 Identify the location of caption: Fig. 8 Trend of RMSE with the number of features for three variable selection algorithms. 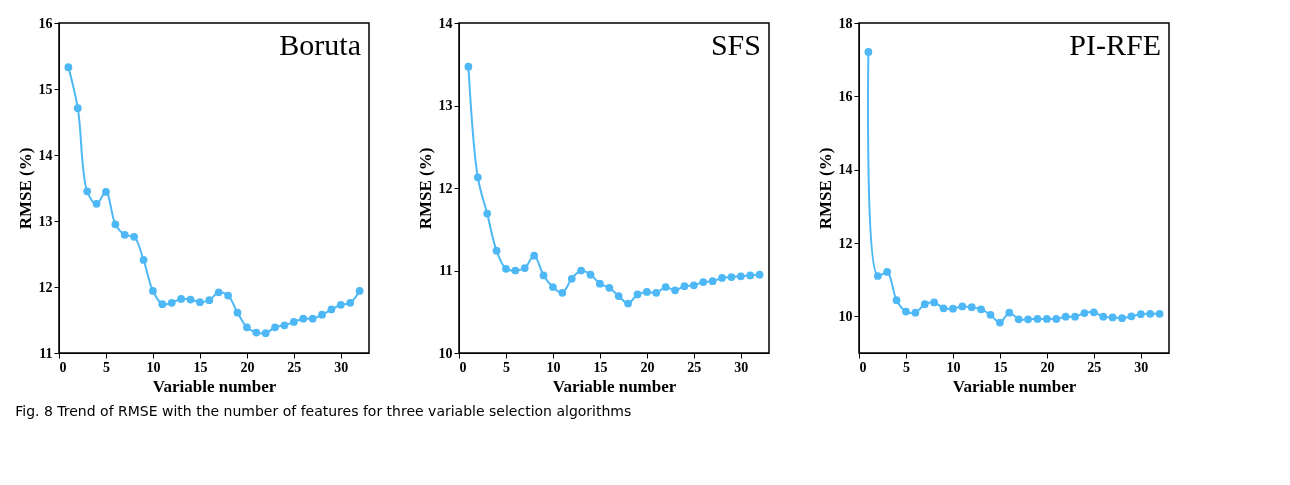
(323, 410).